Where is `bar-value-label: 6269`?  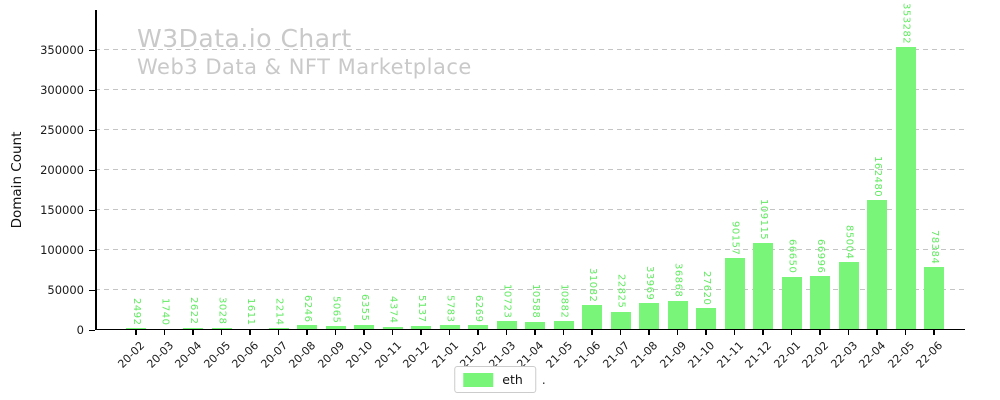
bar-value-label: 6269 is located at coordinates (478, 308).